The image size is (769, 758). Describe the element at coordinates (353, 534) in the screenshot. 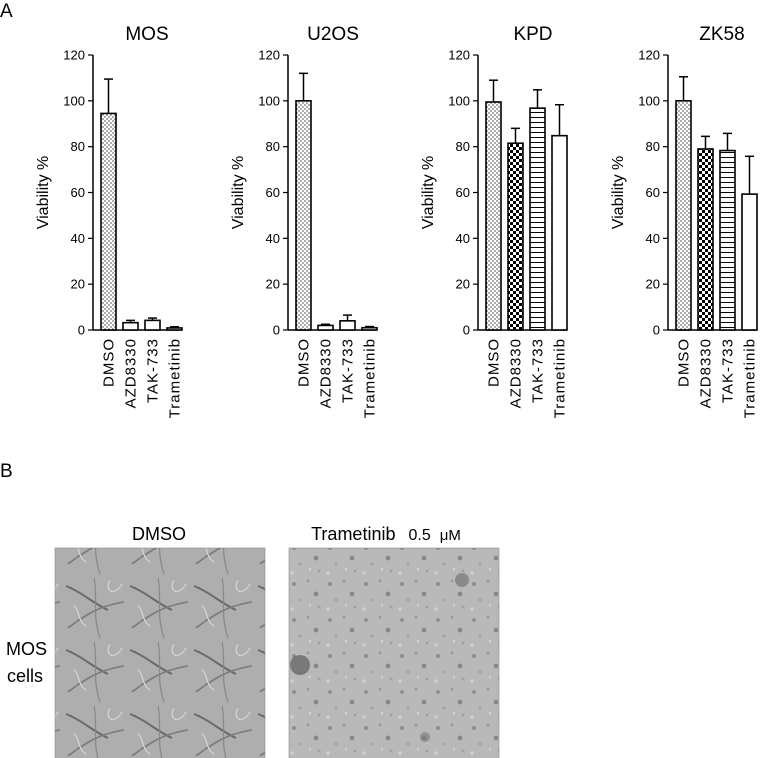

I see `micrograph-title-drug: Trametinib` at that location.